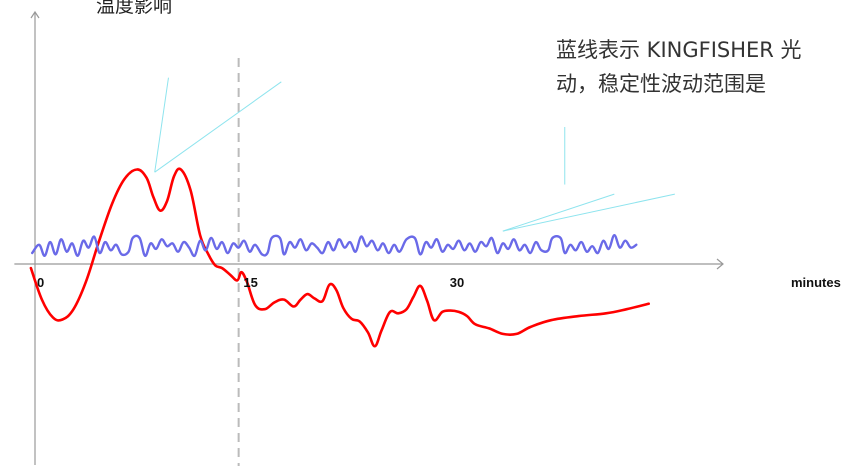  Describe the element at coordinates (35, 14) in the screenshot. I see `y-axis-arrow` at that location.